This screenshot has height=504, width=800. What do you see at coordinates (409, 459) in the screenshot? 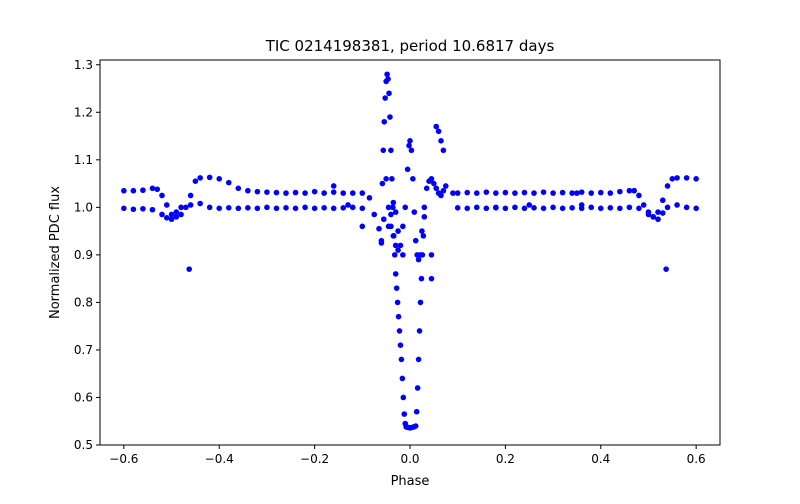
I see `x-tick-label: 0.0` at bounding box center [409, 459].